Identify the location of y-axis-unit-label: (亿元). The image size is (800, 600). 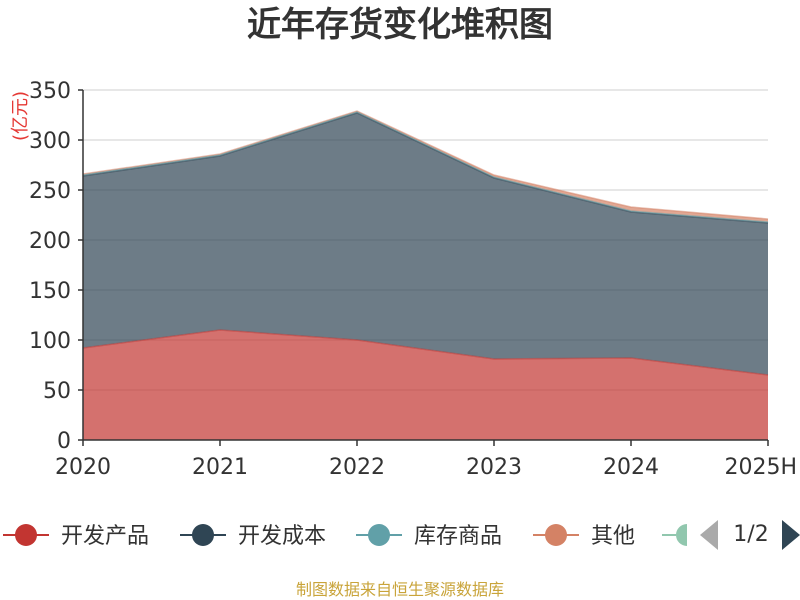
(20, 116).